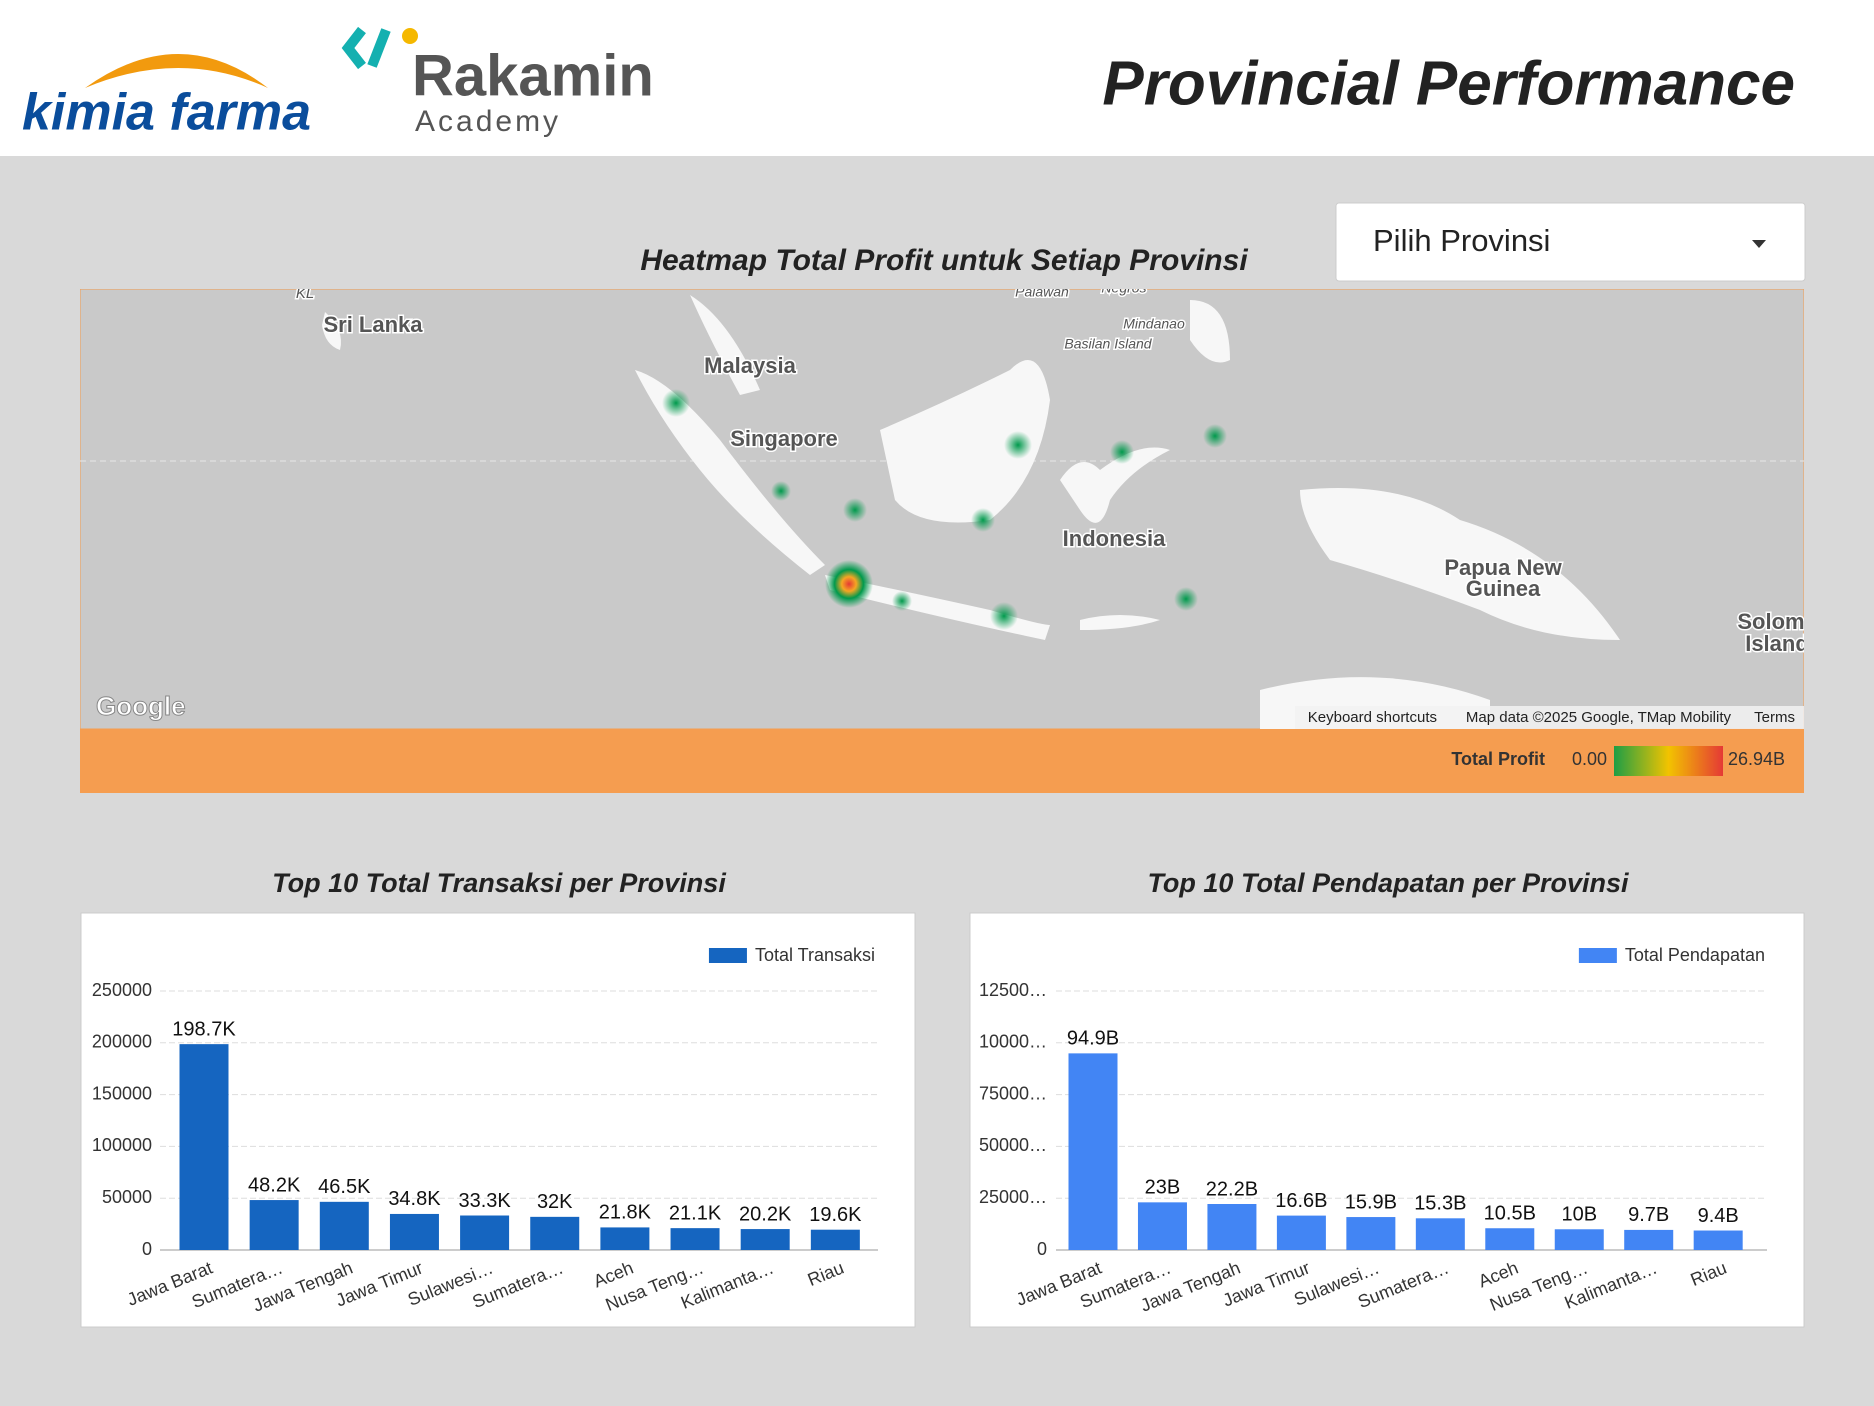  I want to click on legend-max: 26.94B, so click(1756, 759).